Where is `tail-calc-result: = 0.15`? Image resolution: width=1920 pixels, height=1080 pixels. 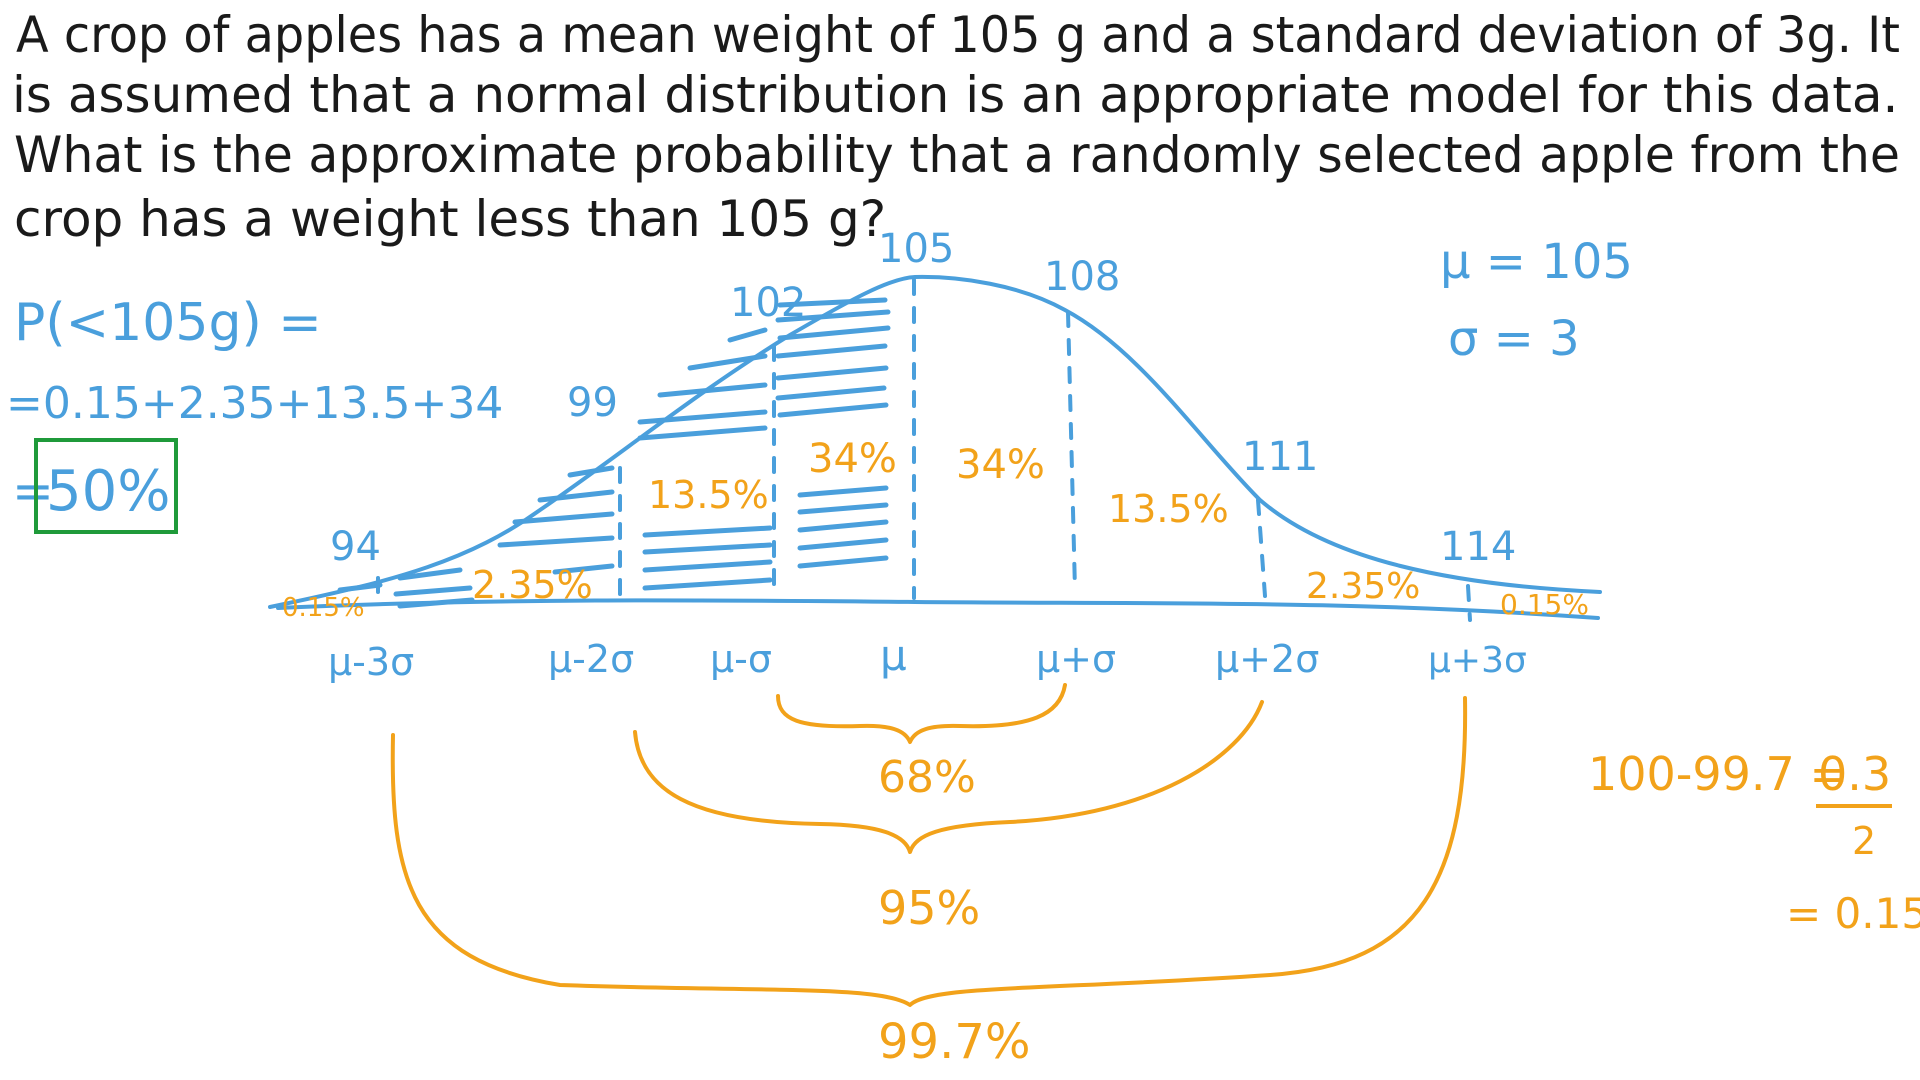
tail-calc-result: = 0.15 is located at coordinates (1853, 913).